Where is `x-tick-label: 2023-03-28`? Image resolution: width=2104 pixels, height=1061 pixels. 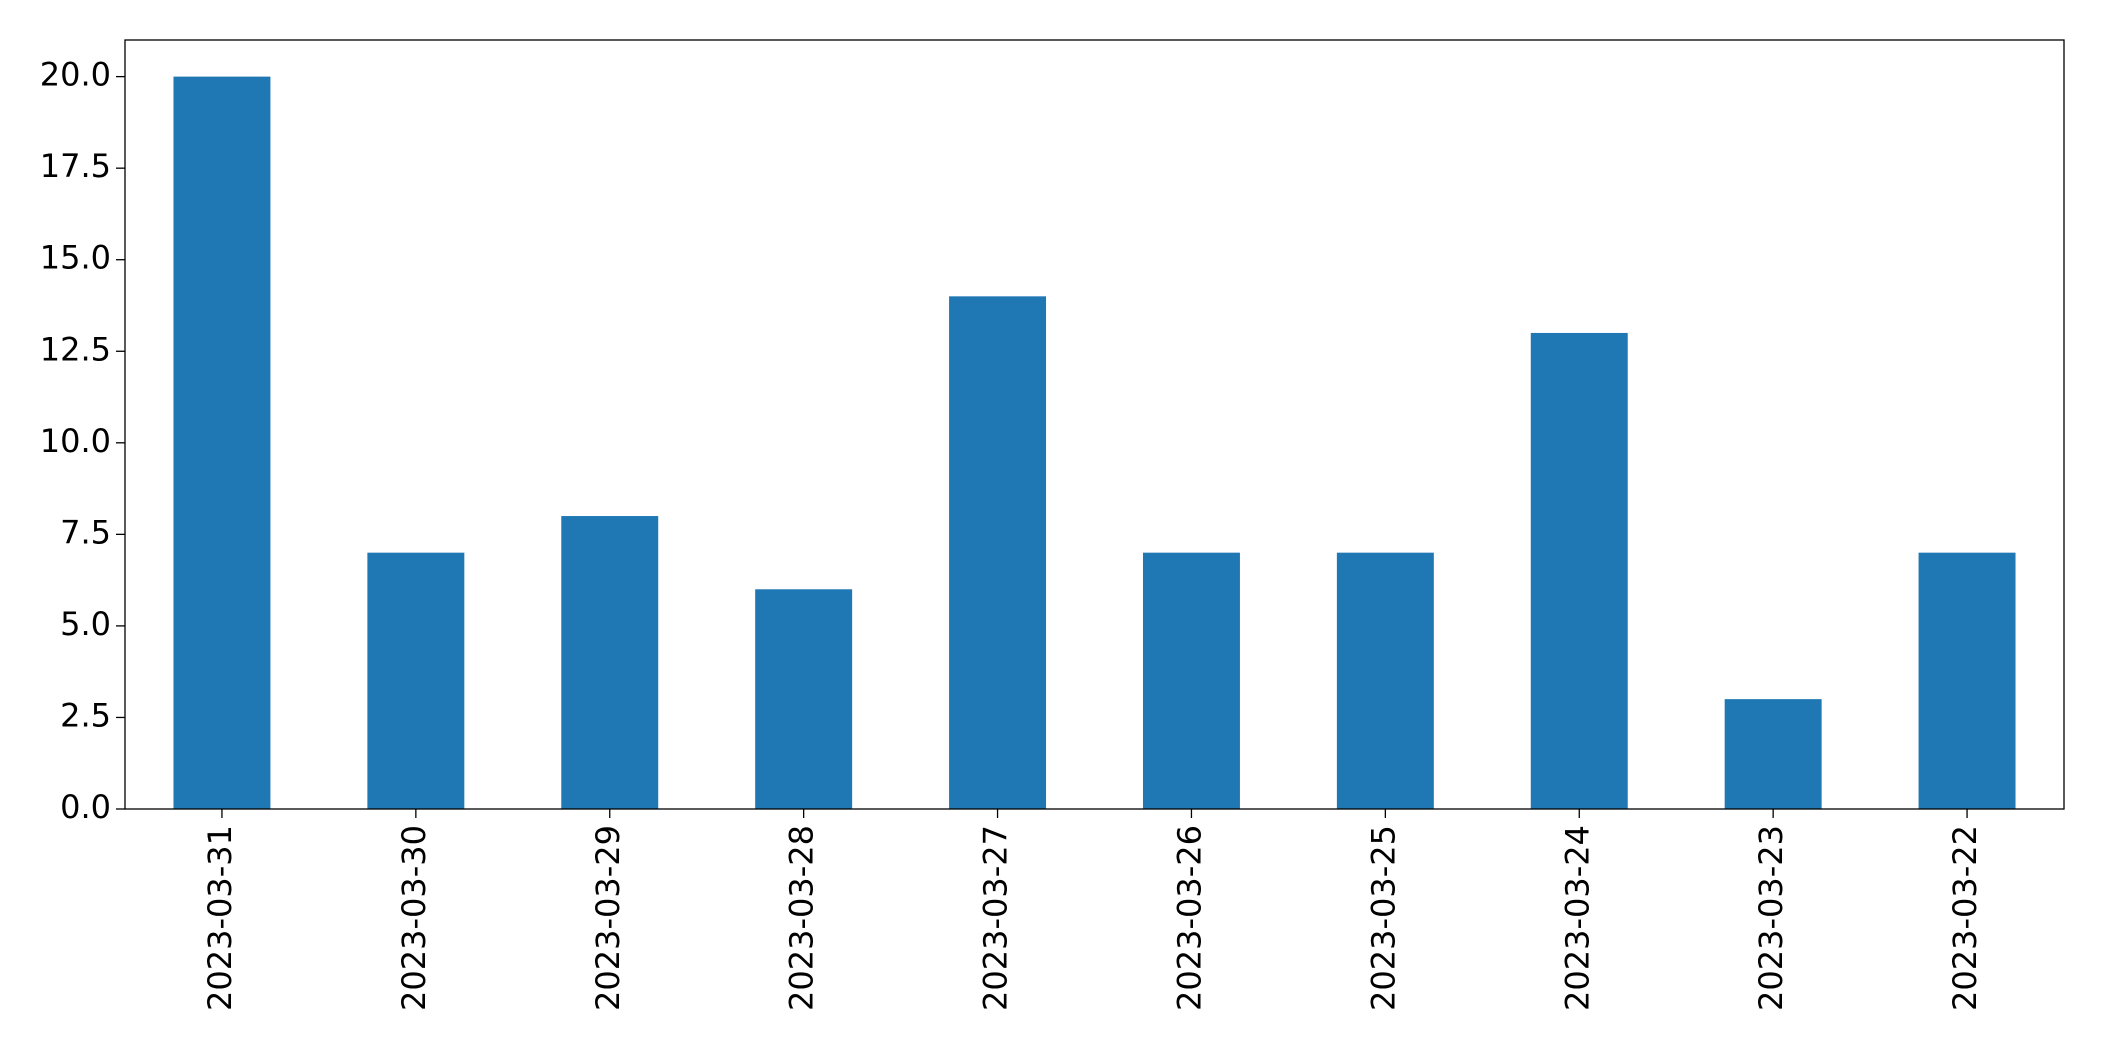 x-tick-label: 2023-03-28 is located at coordinates (802, 918).